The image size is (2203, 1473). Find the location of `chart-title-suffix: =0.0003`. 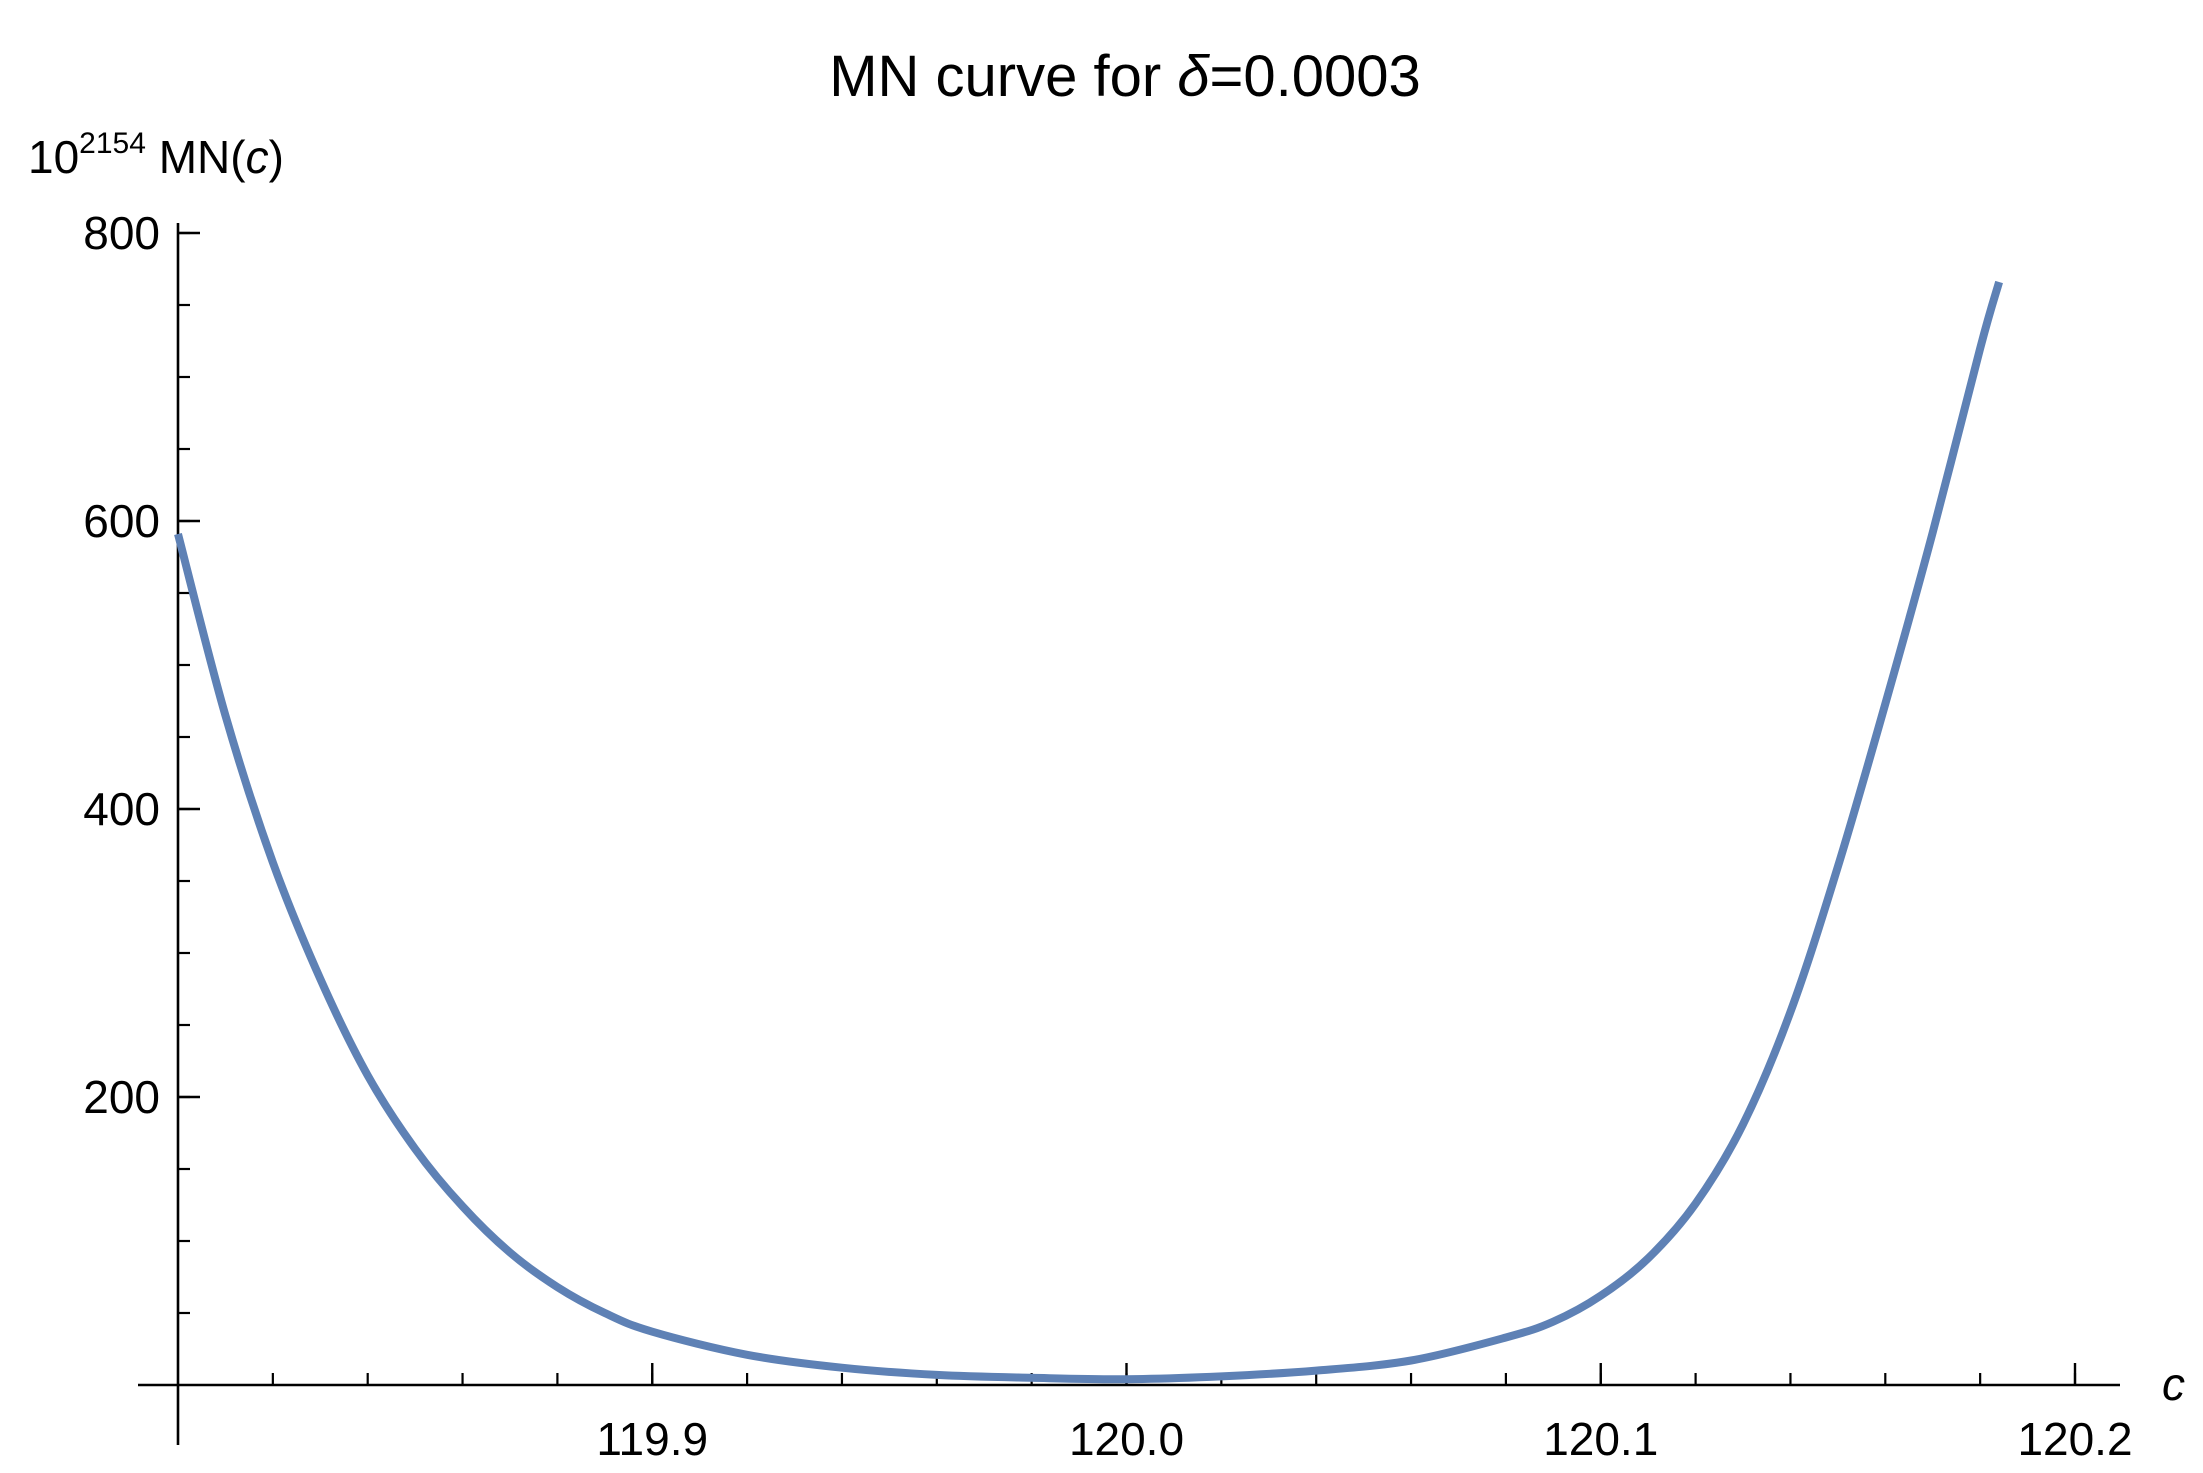

chart-title-suffix: =0.0003 is located at coordinates (1315, 76).